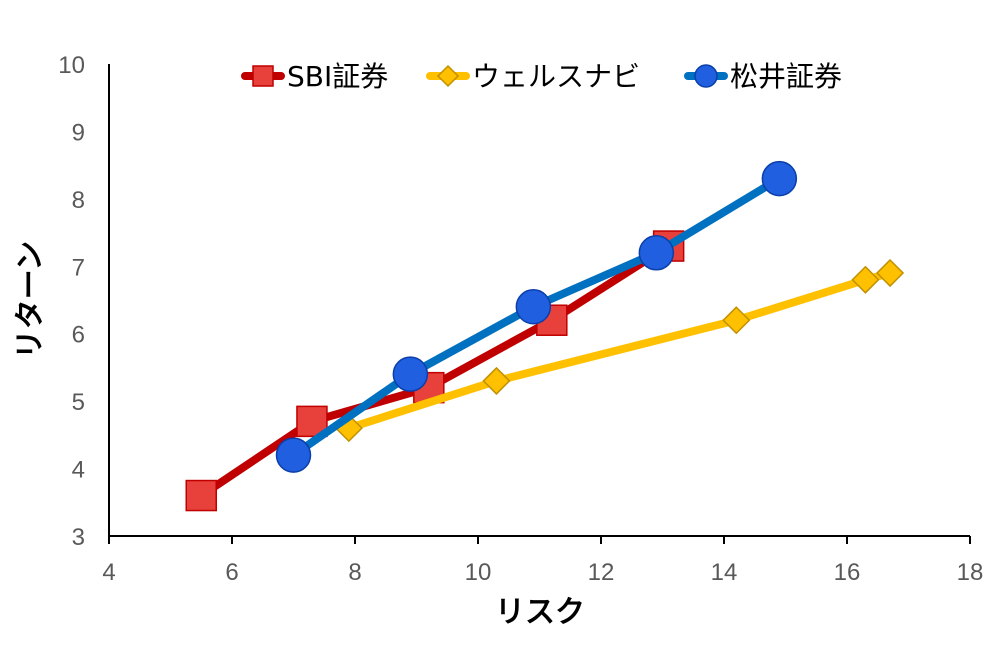 The height and width of the screenshot is (649, 990). Describe the element at coordinates (478, 572) in the screenshot. I see `x-tick-label: 10` at that location.